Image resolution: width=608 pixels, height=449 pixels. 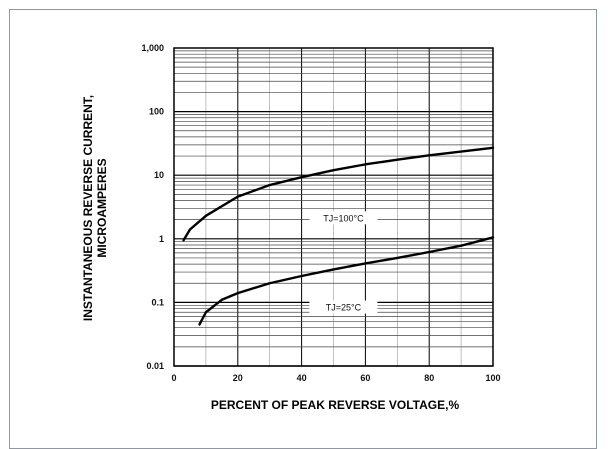 What do you see at coordinates (156, 112) in the screenshot?
I see `y-tick-label: 100` at bounding box center [156, 112].